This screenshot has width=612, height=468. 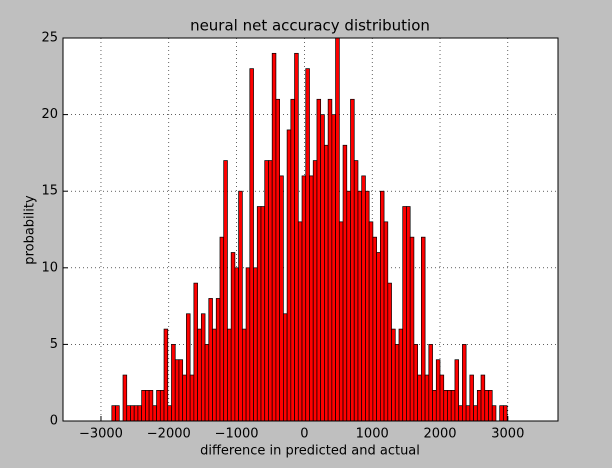 What do you see at coordinates (49, 38) in the screenshot?
I see `y-tick-label: 25` at bounding box center [49, 38].